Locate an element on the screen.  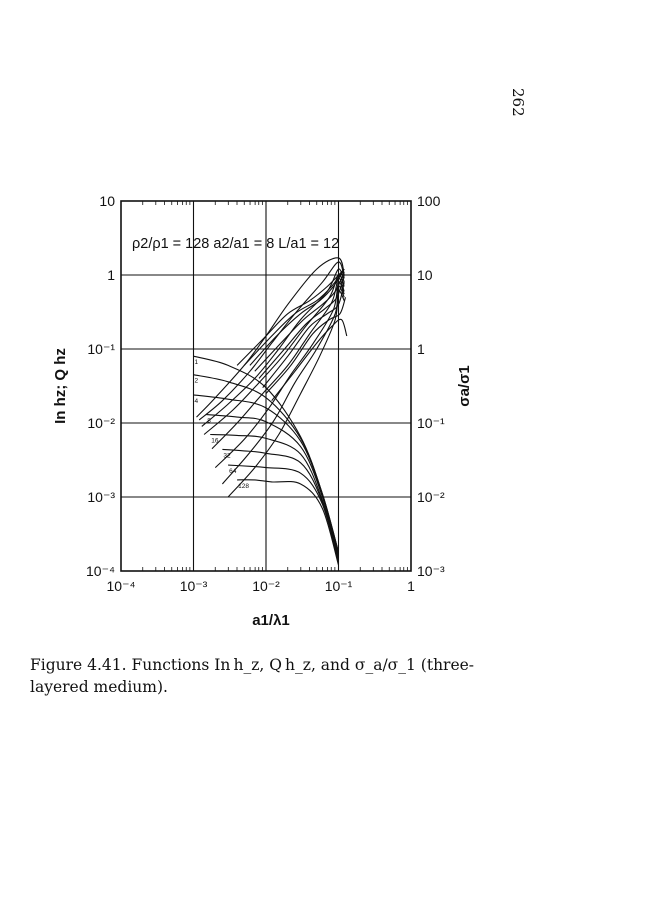
curve--a-1-32 is located at coordinates (303, 335).